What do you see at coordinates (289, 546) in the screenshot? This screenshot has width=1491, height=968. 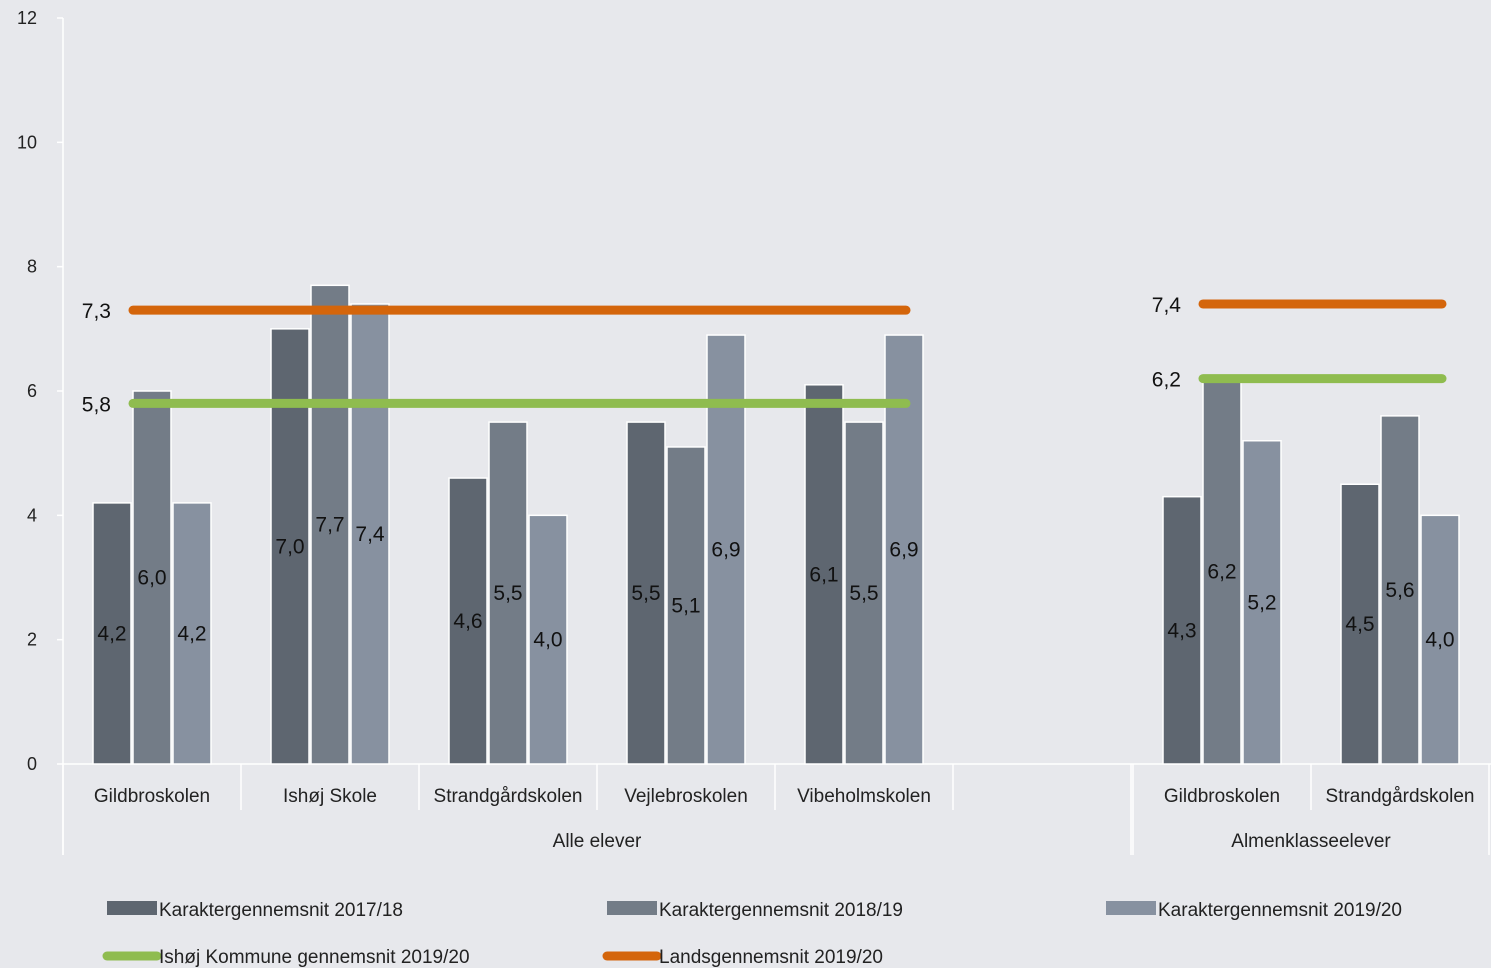 I see `bar-value-label: 7,0` at bounding box center [289, 546].